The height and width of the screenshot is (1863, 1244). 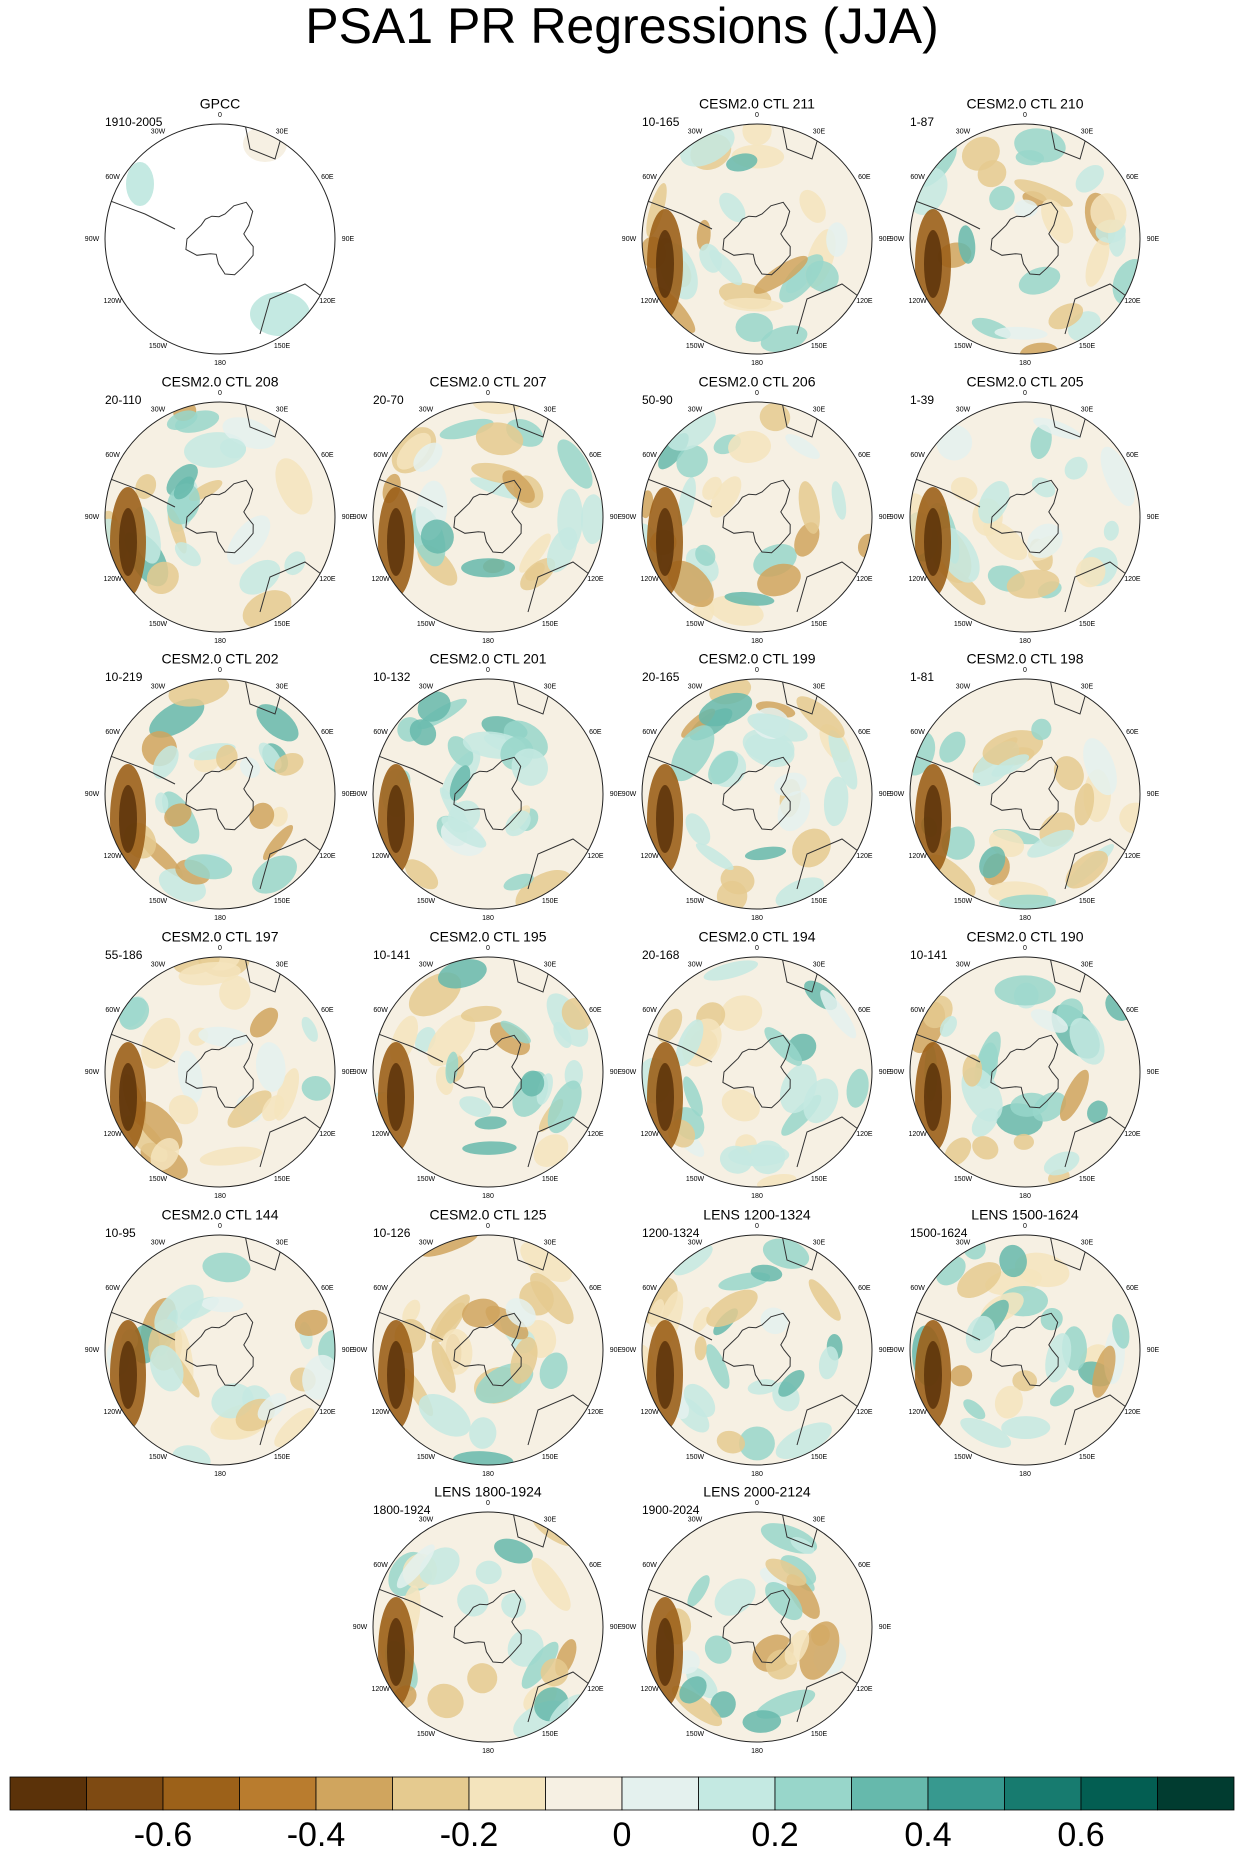 I want to click on panel-period: 1910-2005, so click(x=134, y=122).